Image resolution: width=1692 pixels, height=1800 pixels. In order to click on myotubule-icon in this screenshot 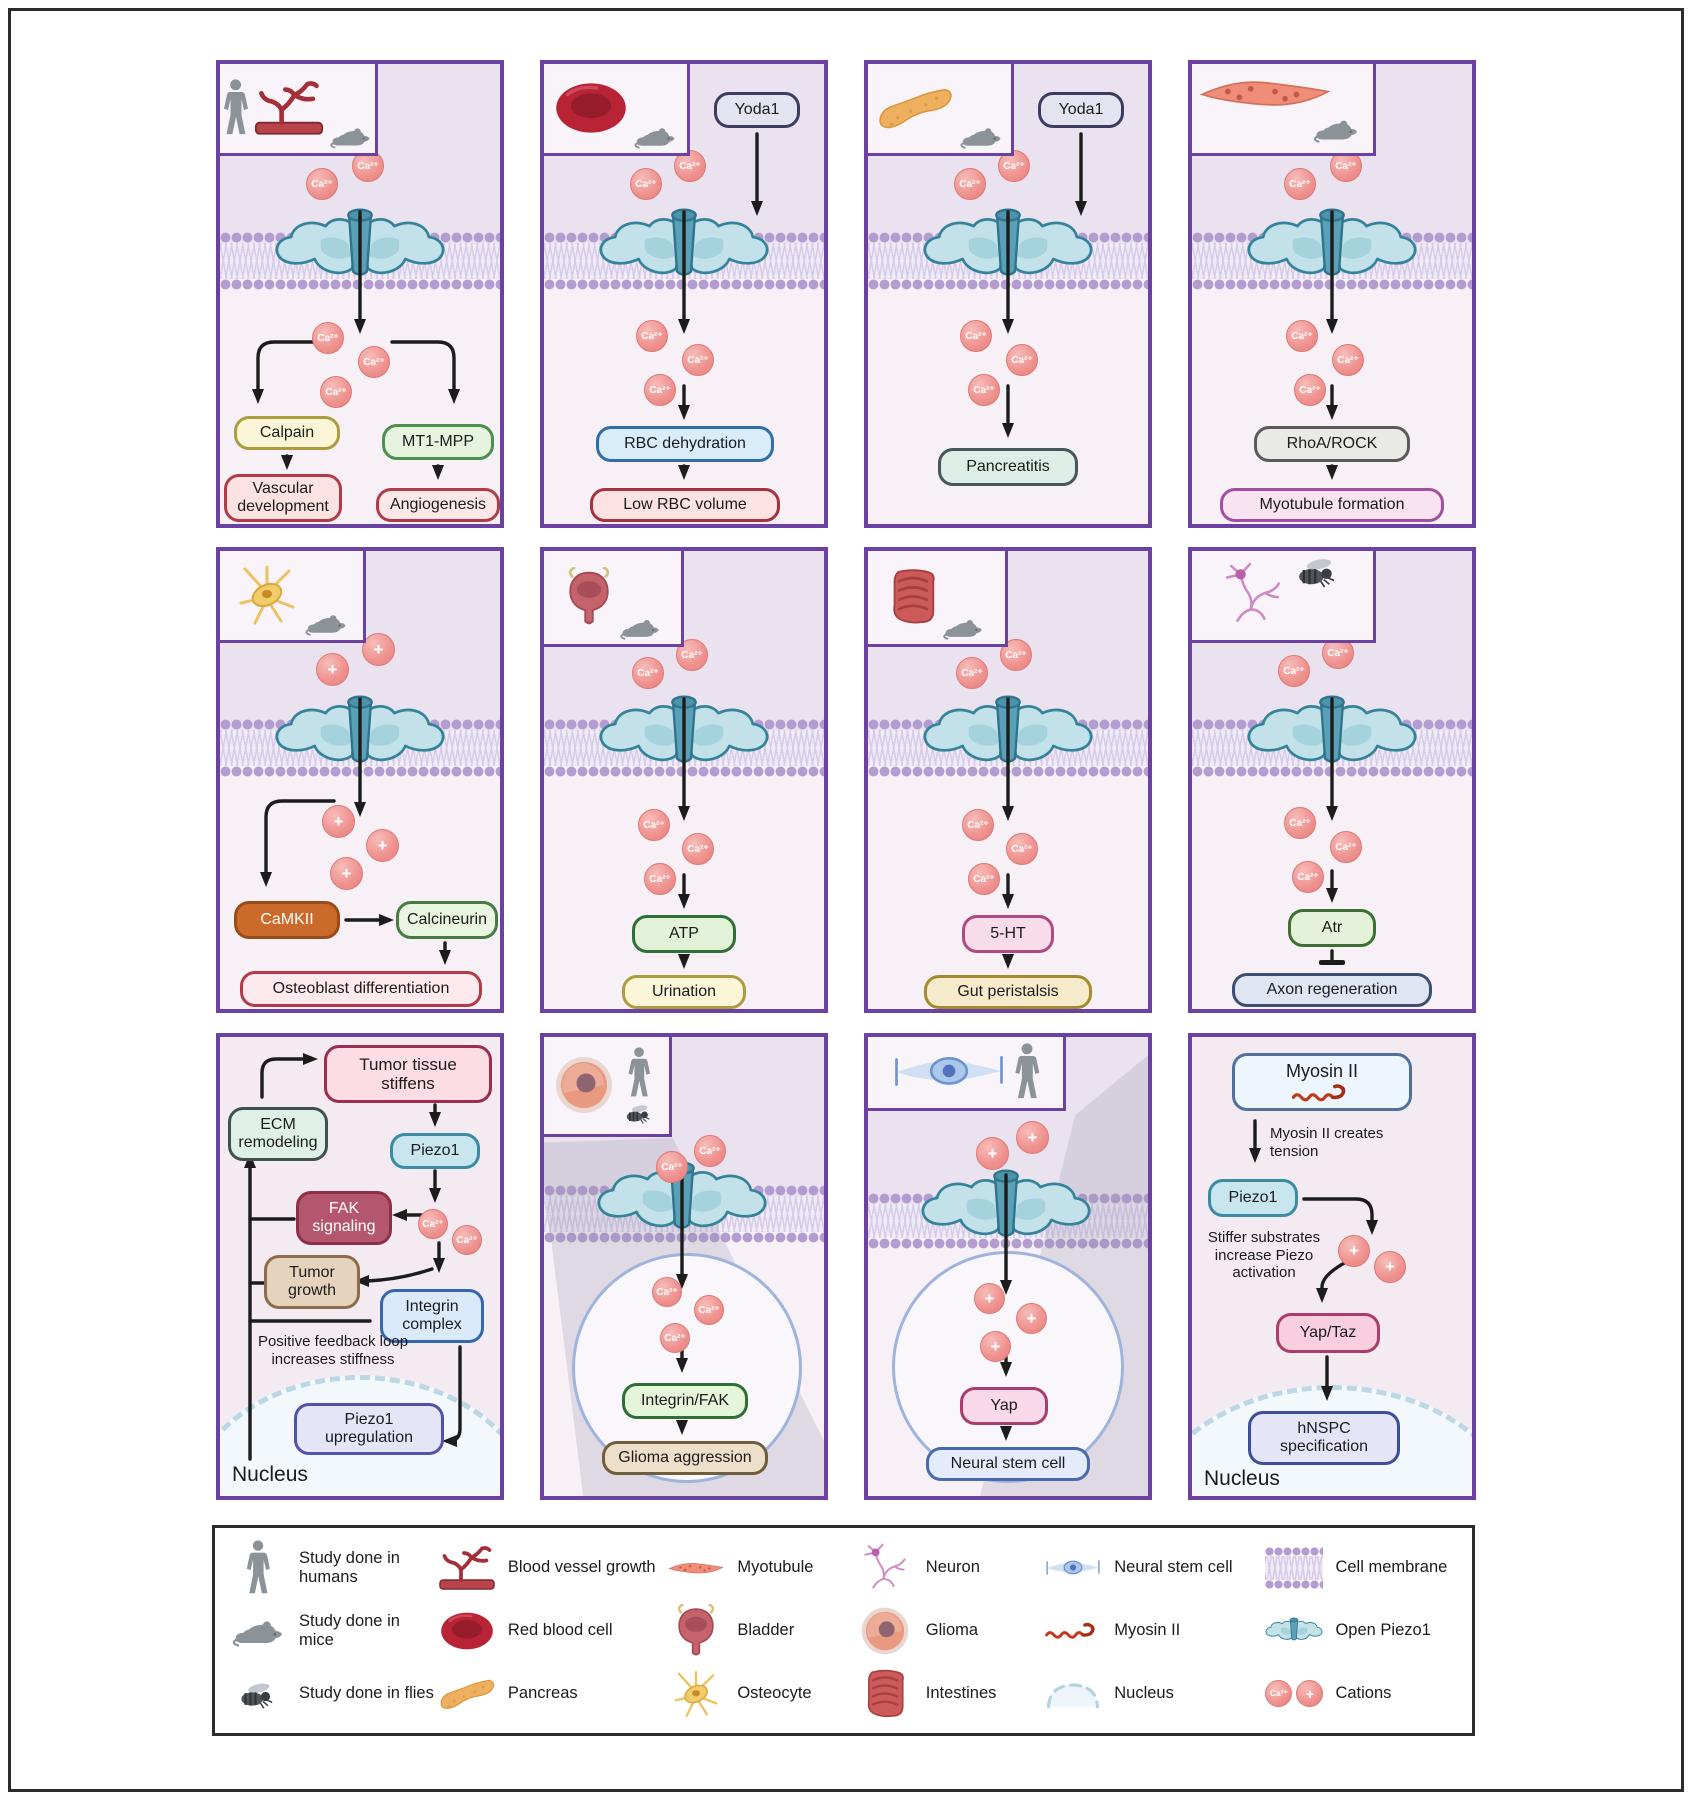, I will do `click(696, 1568)`.